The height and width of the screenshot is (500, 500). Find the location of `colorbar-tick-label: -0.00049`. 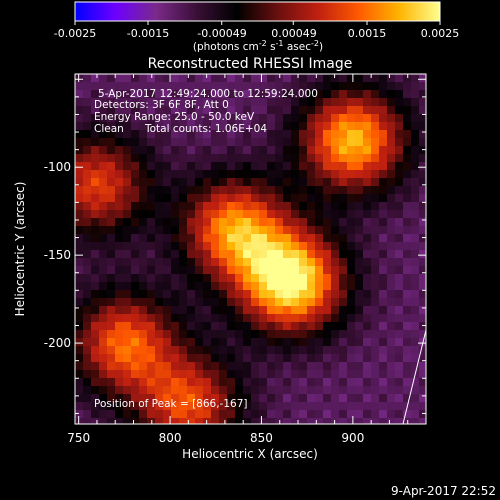

colorbar-tick-label: -0.00049 is located at coordinates (221, 33).